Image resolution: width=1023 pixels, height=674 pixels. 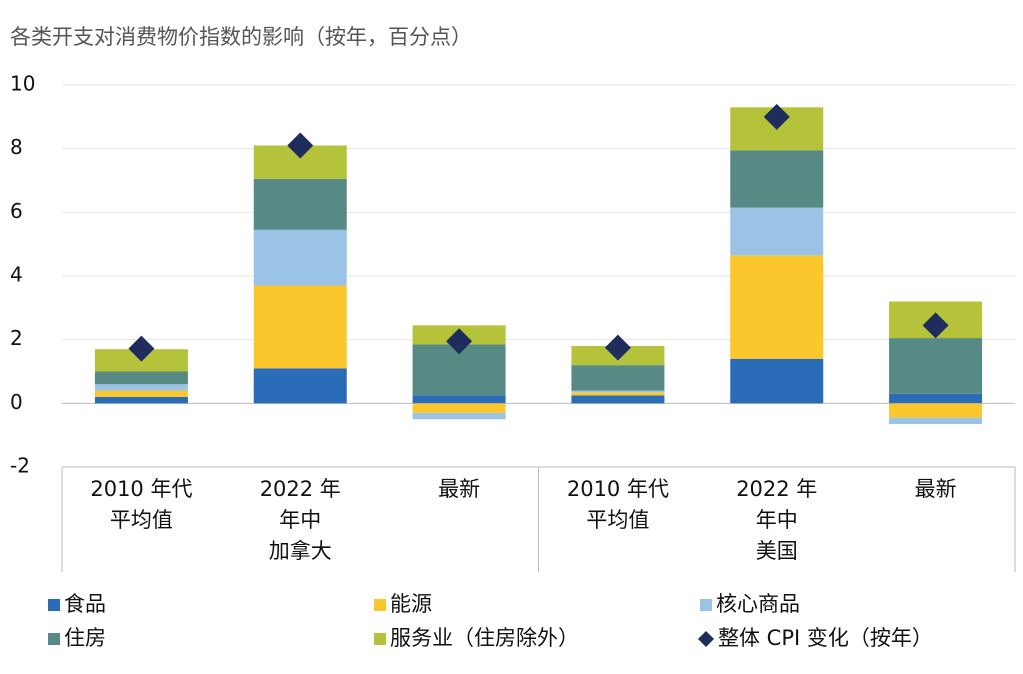 What do you see at coordinates (16, 211) in the screenshot?
I see `y-tick-label: 6` at bounding box center [16, 211].